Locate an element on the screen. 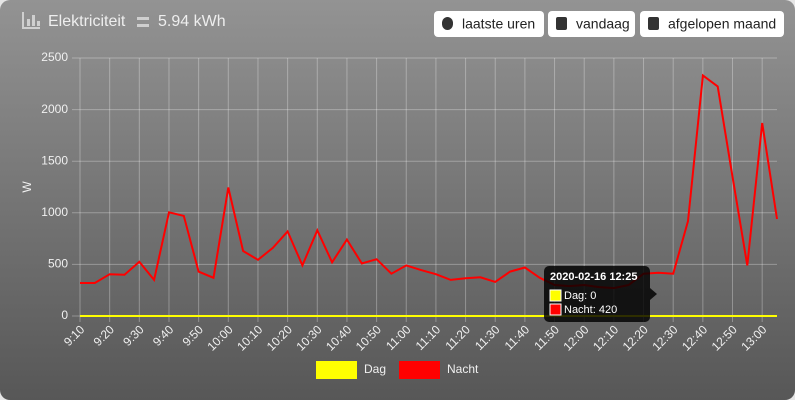 The width and height of the screenshot is (795, 400). tooltip: 2020-02-16 12:25 Dag: 0 Nacht: 420 is located at coordinates (600, 294).